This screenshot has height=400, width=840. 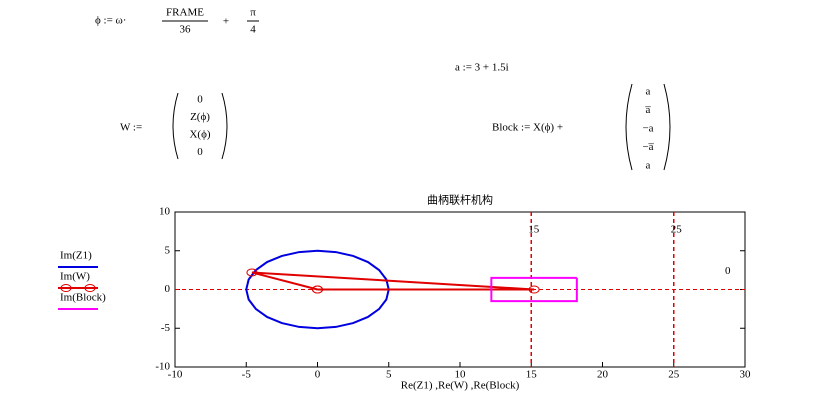 I want to click on x-tick-label: 30, so click(x=746, y=375).